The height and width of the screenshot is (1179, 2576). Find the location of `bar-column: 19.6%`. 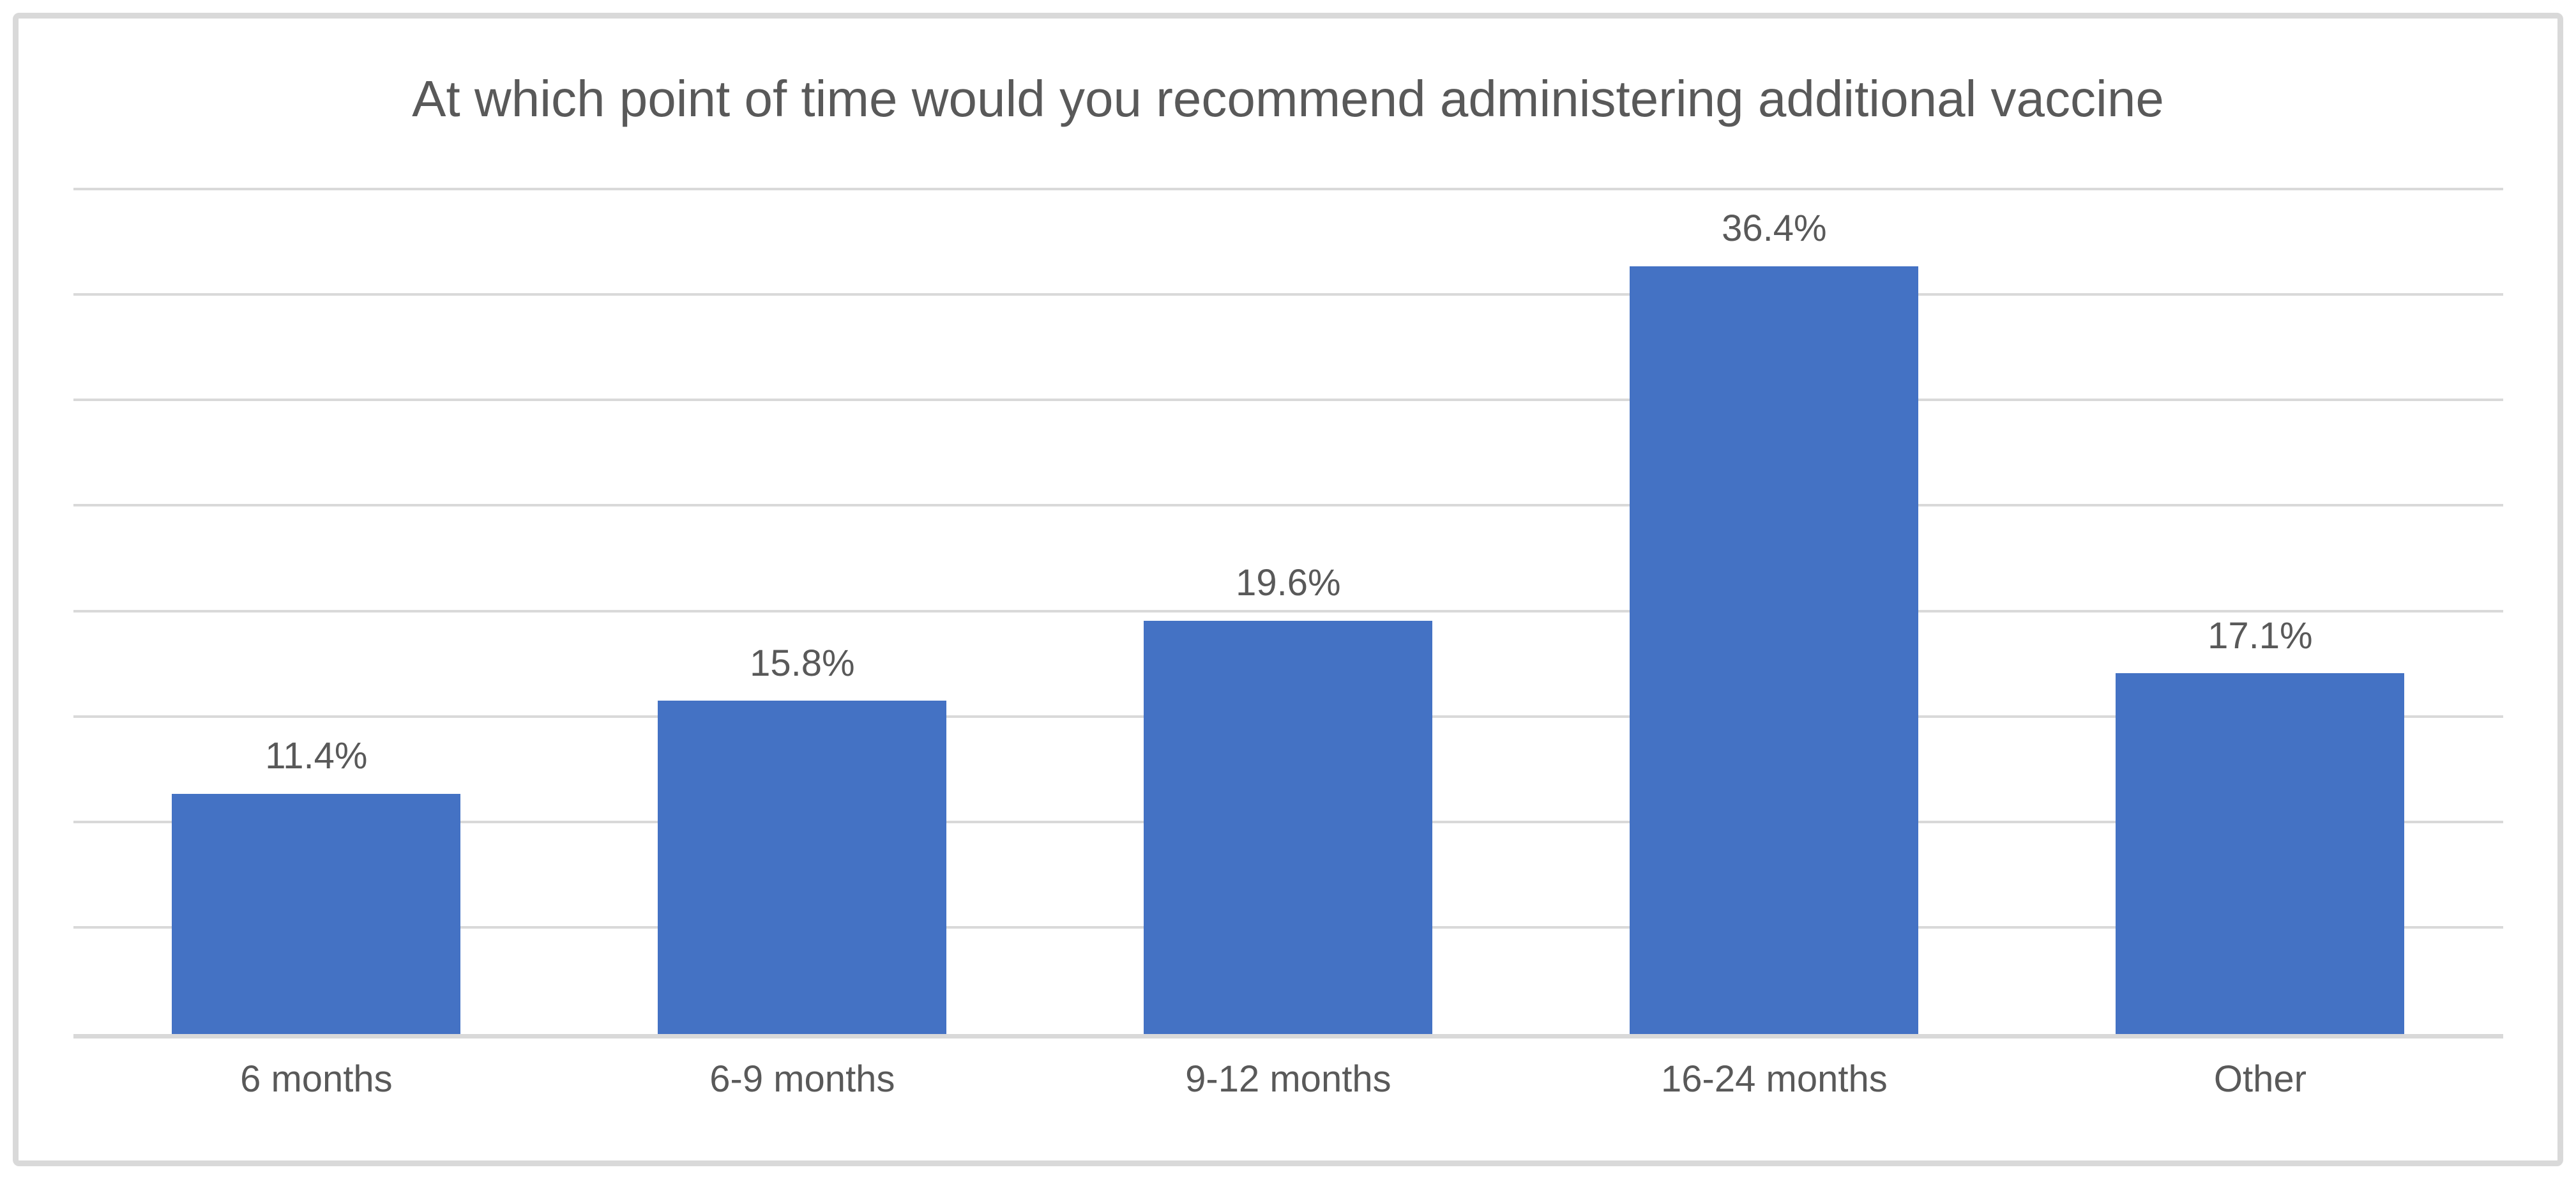

bar-column: 19.6% is located at coordinates (1288, 612).